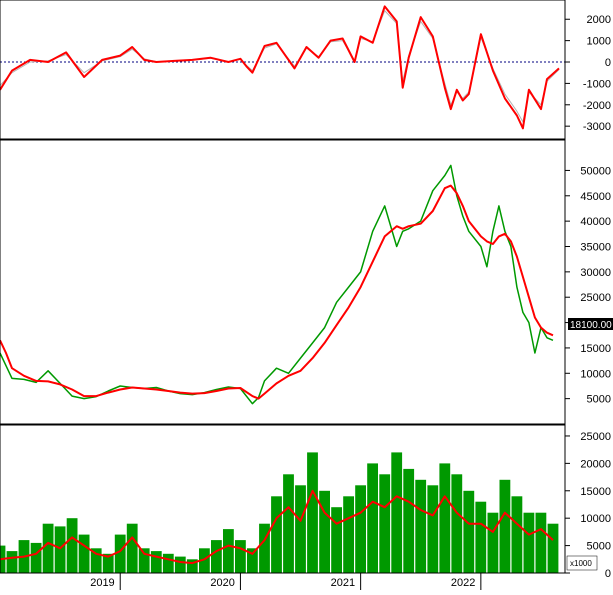 Image resolution: width=613 pixels, height=595 pixels. What do you see at coordinates (595, 374) in the screenshot?
I see `price-y-tick-label: 10000` at bounding box center [595, 374].